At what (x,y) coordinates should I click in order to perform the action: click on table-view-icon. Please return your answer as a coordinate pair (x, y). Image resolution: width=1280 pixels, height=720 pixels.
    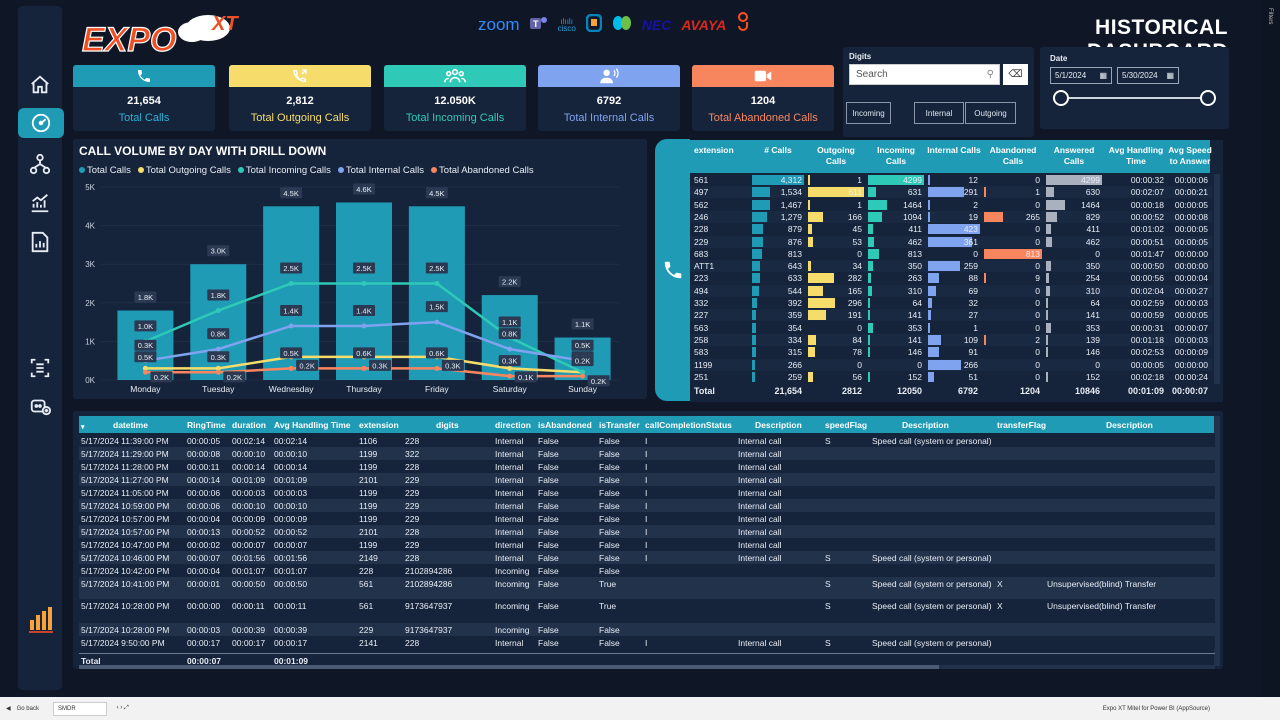
    Looking at the image, I should click on (40, 368).